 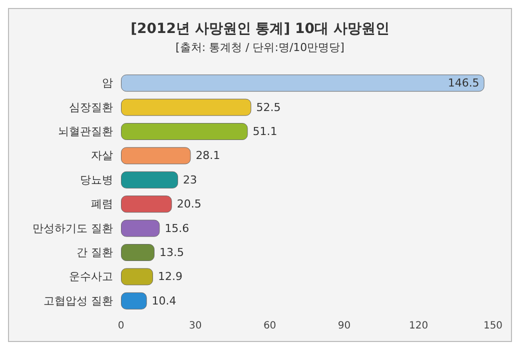 I want to click on data-label: 10.4, so click(x=164, y=301).